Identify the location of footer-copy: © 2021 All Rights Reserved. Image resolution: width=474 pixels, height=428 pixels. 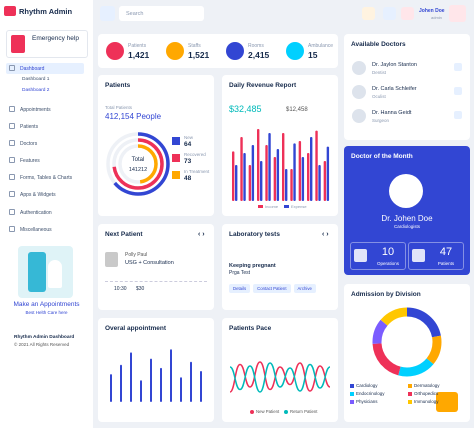
(42, 344).